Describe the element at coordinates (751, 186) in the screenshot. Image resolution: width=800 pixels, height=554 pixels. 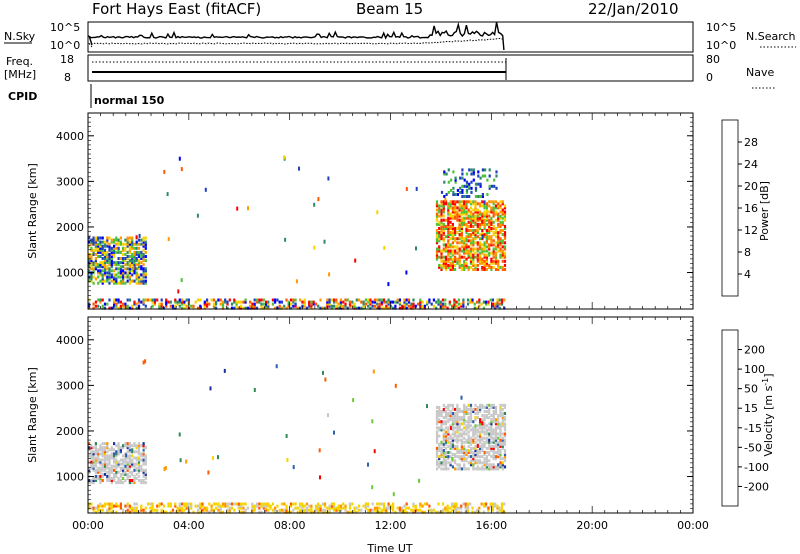
I see `colorbar-tick-label: 20` at that location.